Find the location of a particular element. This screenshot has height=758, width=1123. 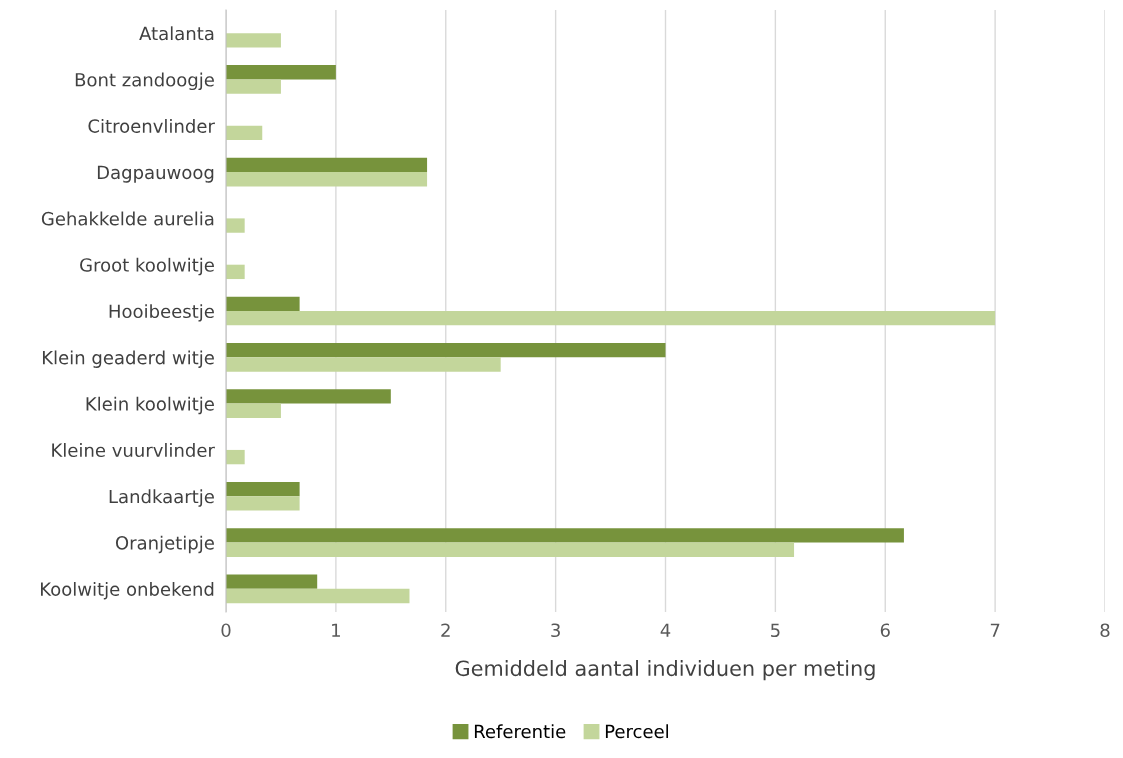

x-tick-label: 8 is located at coordinates (1105, 630).